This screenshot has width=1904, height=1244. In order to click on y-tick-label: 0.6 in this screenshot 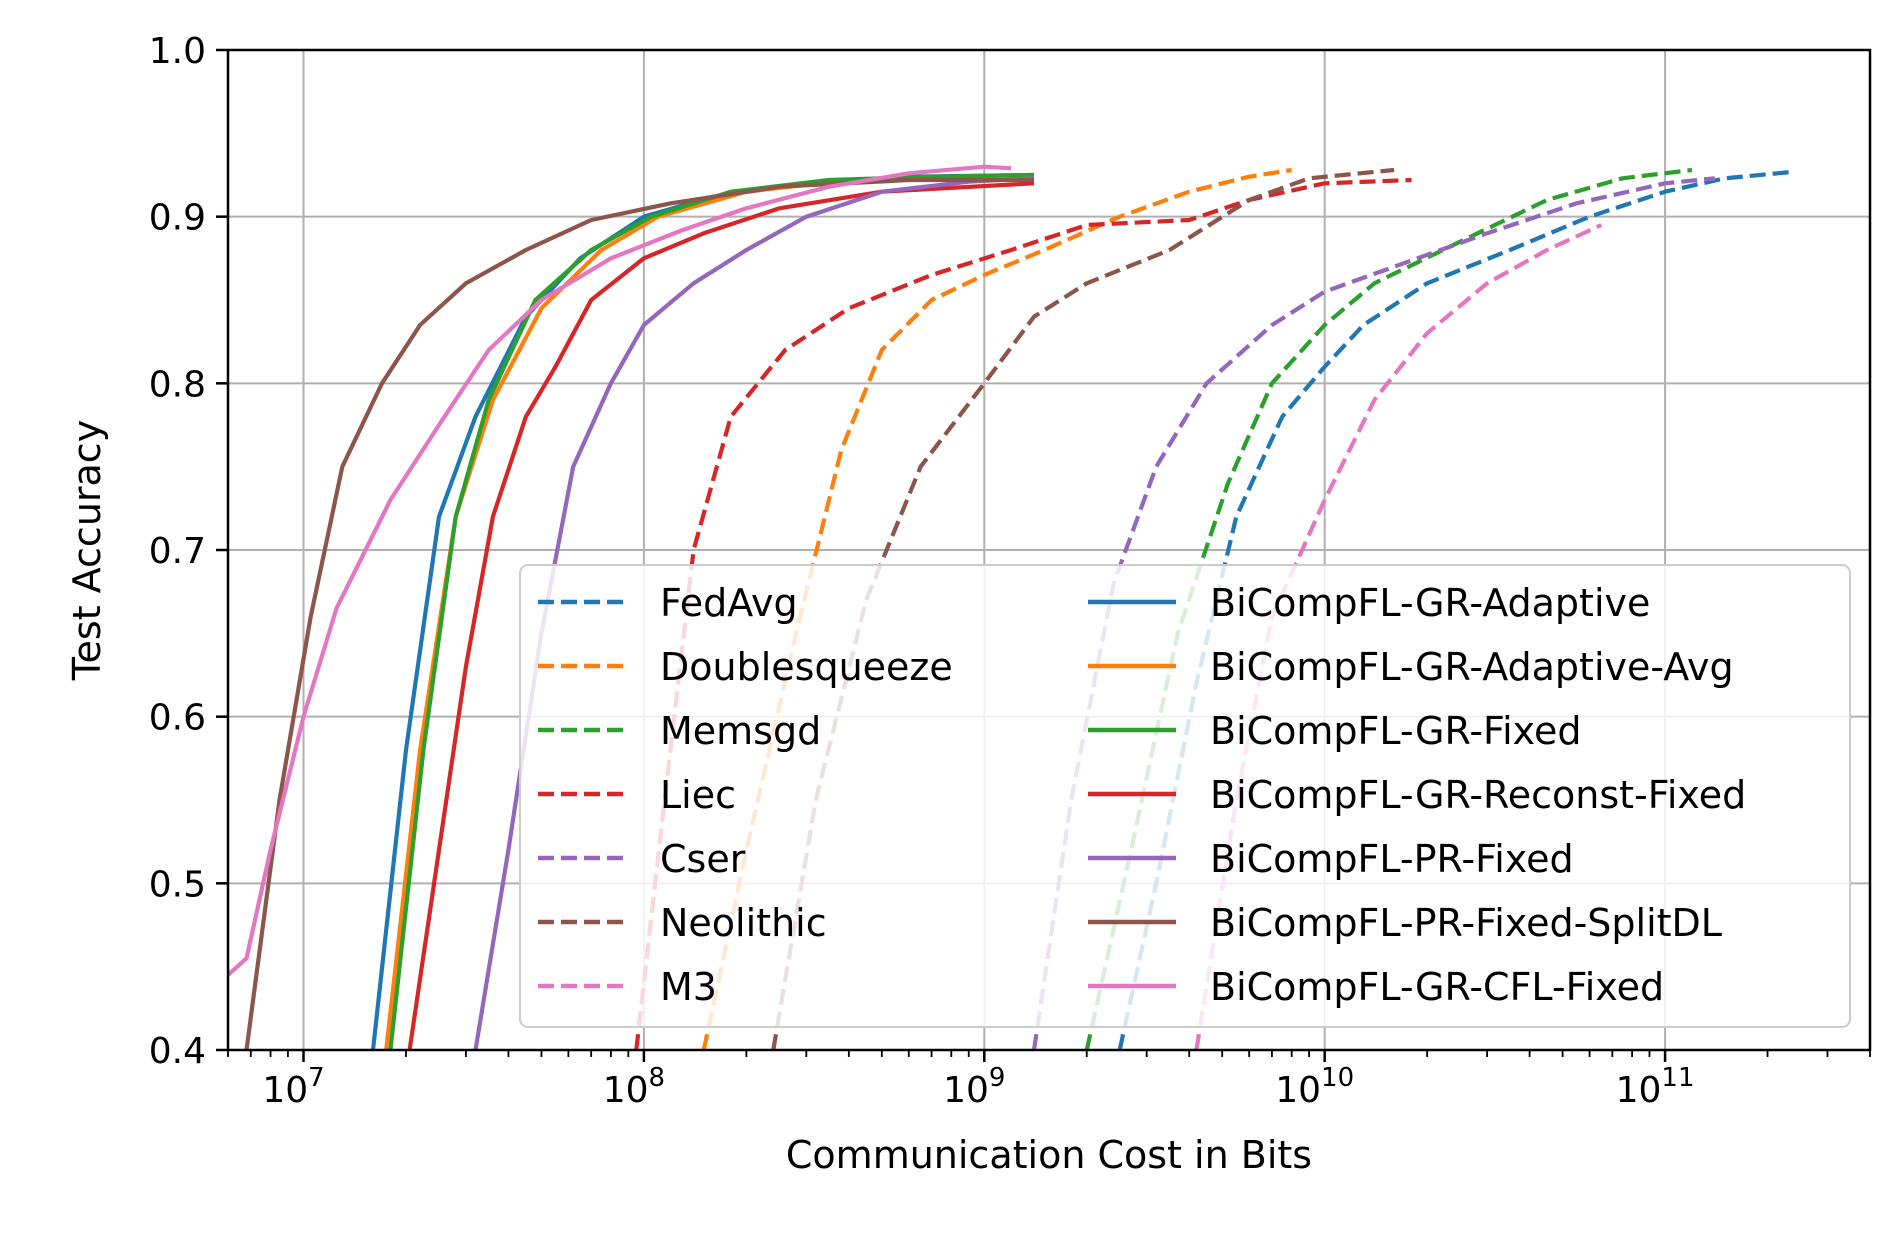, I will do `click(177, 718)`.